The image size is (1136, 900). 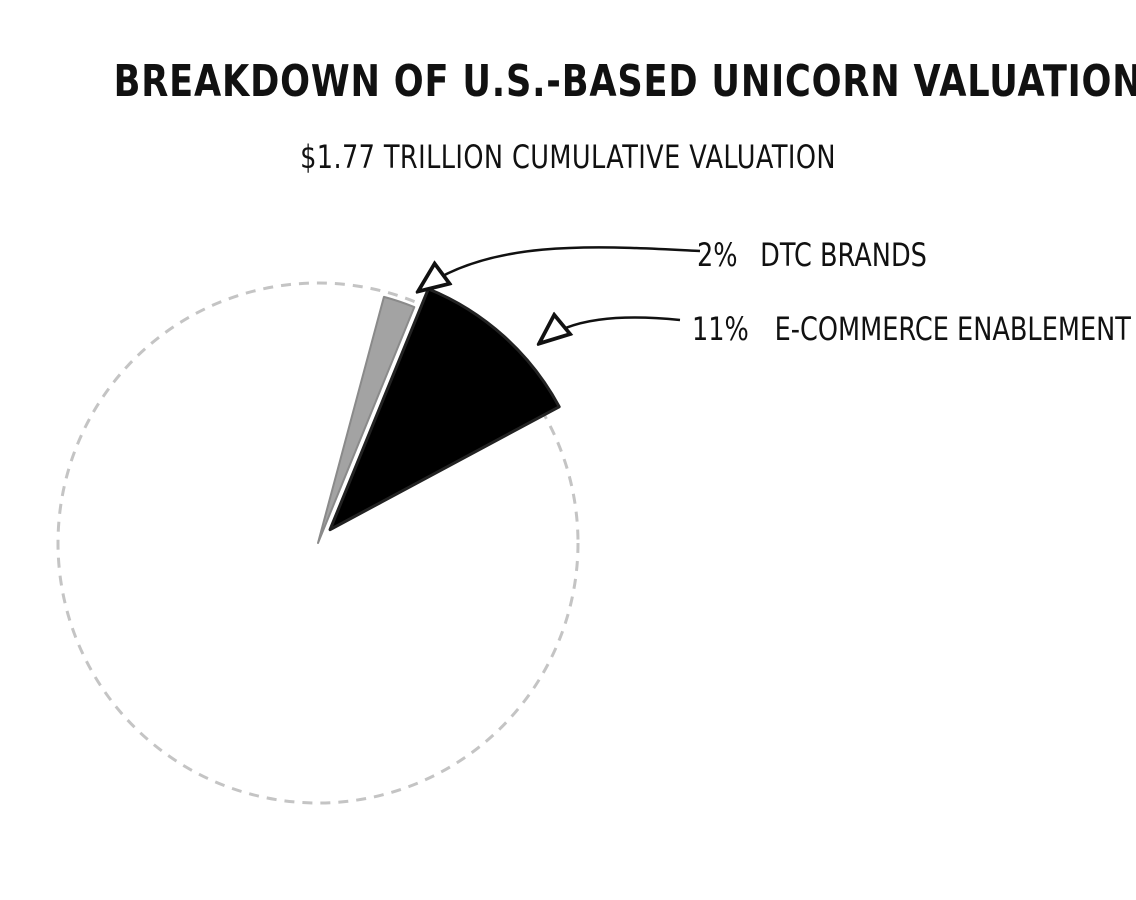 What do you see at coordinates (611, 330) in the screenshot?
I see `ecommerce-enablement-arrow` at bounding box center [611, 330].